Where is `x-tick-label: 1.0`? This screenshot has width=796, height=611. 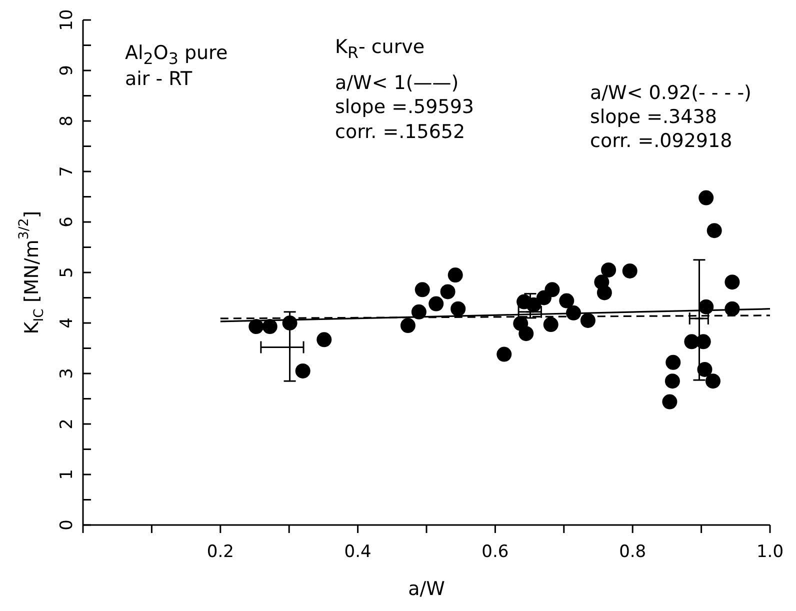
x-tick-label: 1.0 is located at coordinates (770, 552).